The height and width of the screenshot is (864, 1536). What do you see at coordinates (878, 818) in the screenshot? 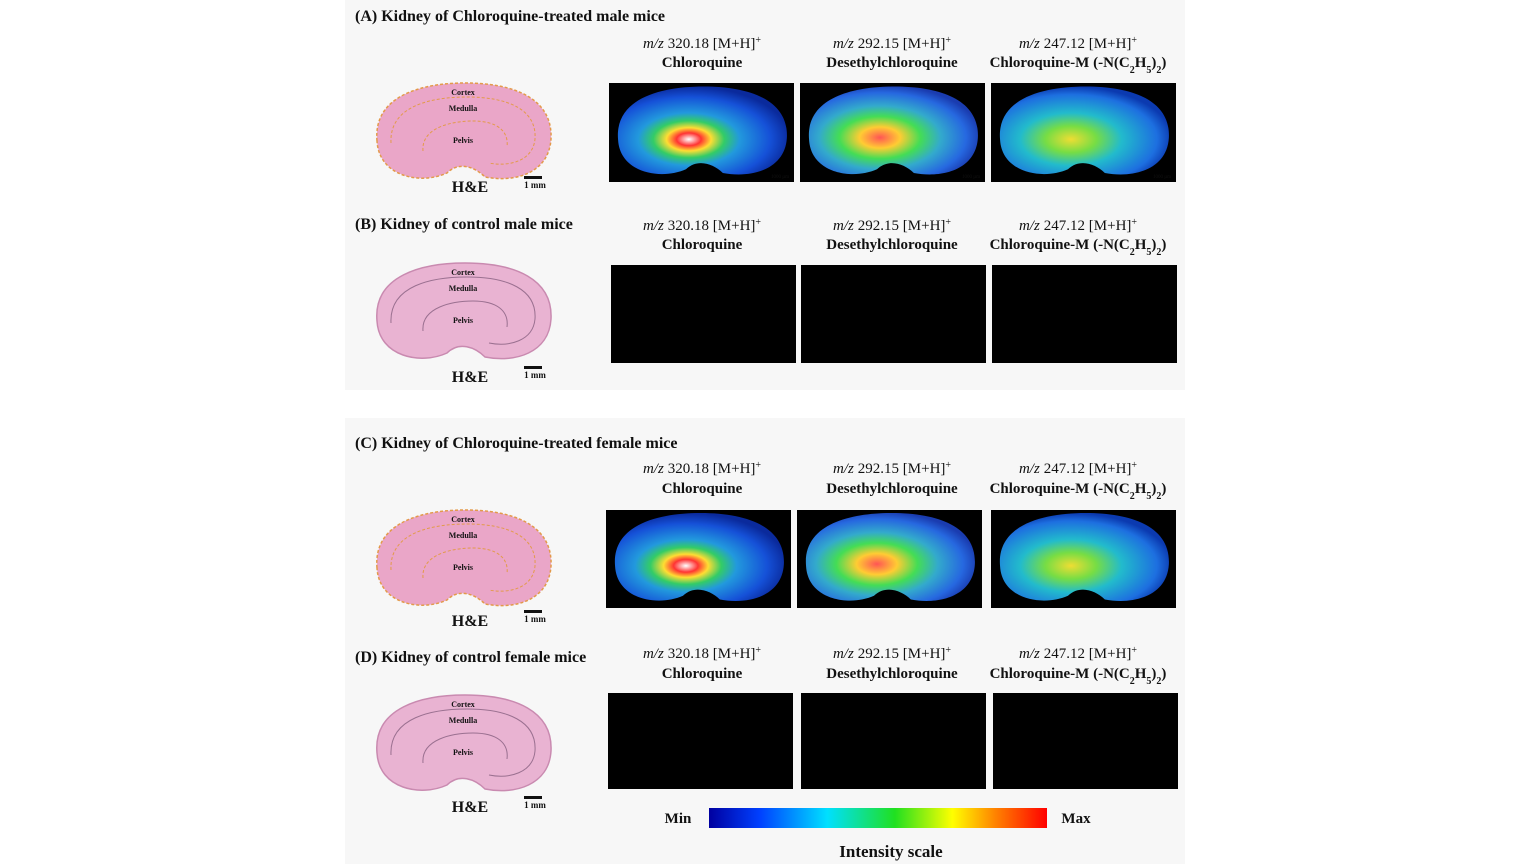
I see `colorbar` at bounding box center [878, 818].